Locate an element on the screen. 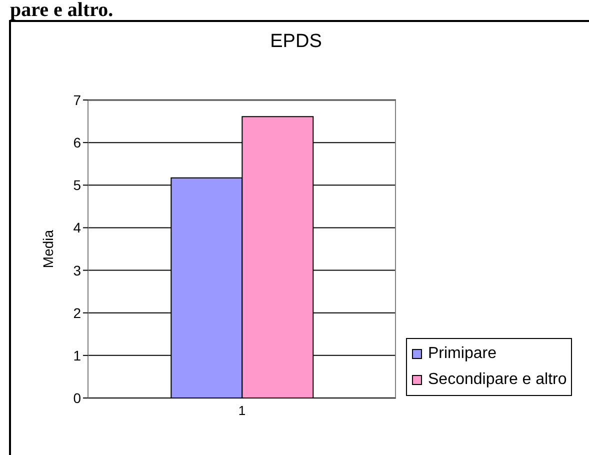  legend-label: Primipare is located at coordinates (462, 354).